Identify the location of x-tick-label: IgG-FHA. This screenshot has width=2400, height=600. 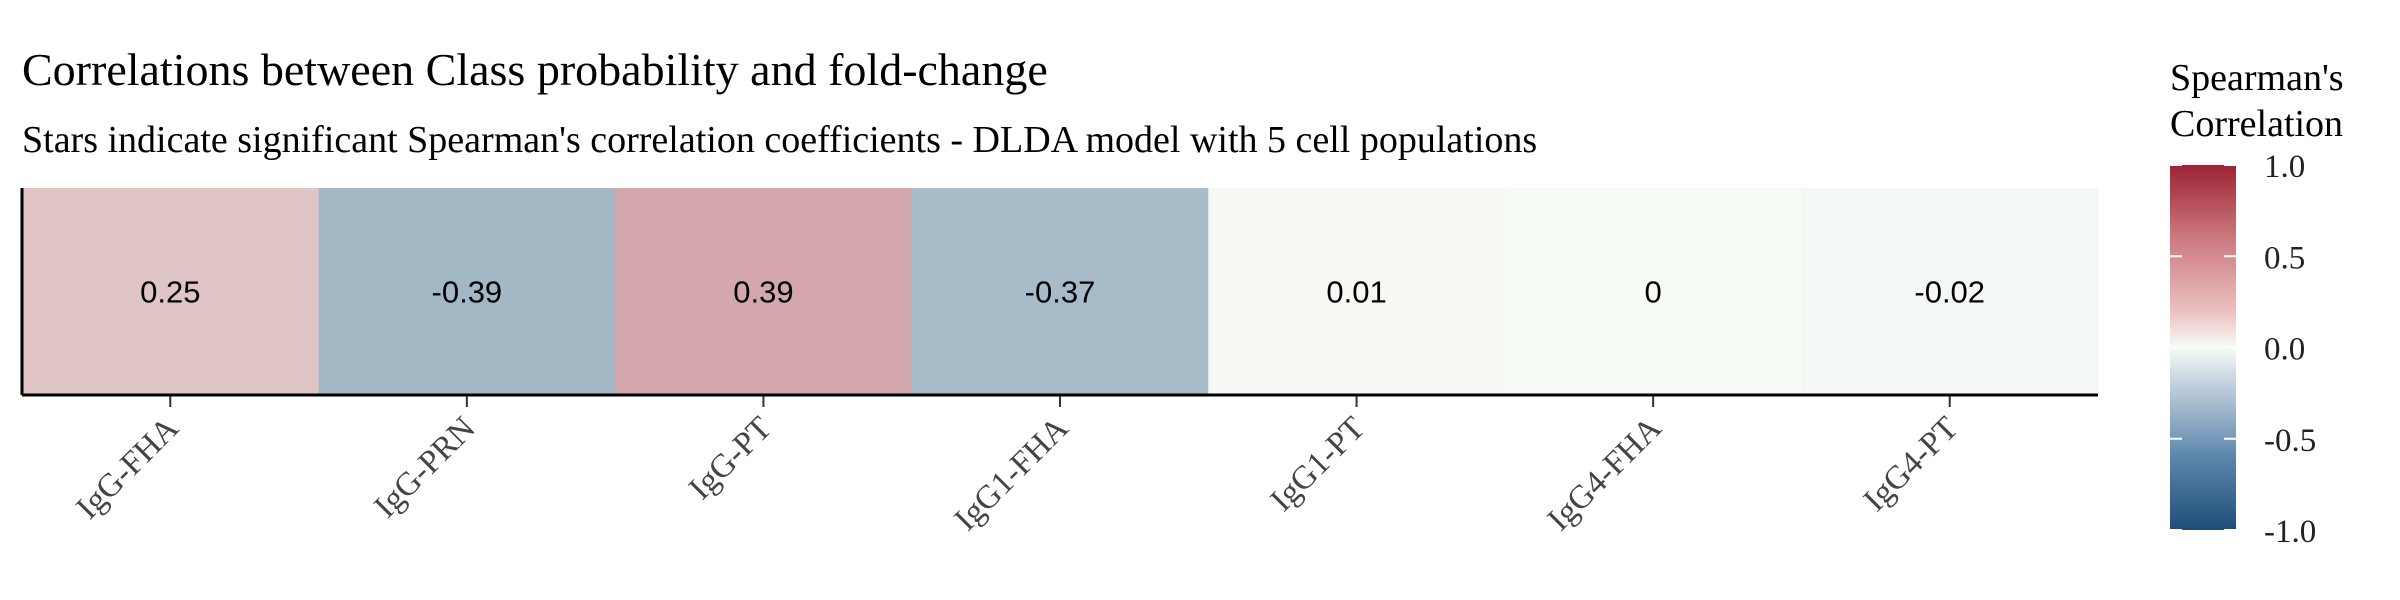
(128, 468).